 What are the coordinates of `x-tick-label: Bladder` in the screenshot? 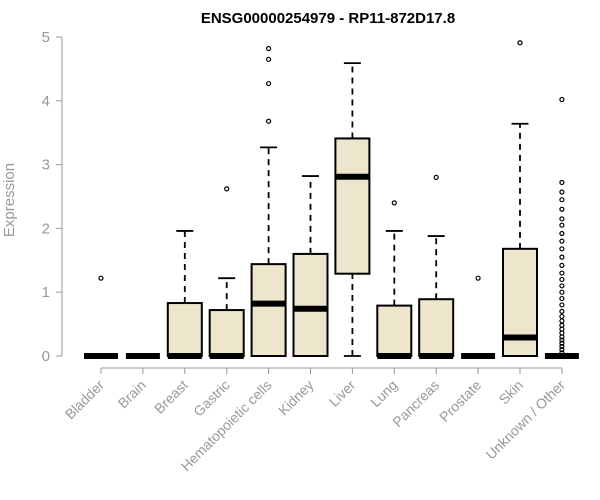 It's located at (85, 400).